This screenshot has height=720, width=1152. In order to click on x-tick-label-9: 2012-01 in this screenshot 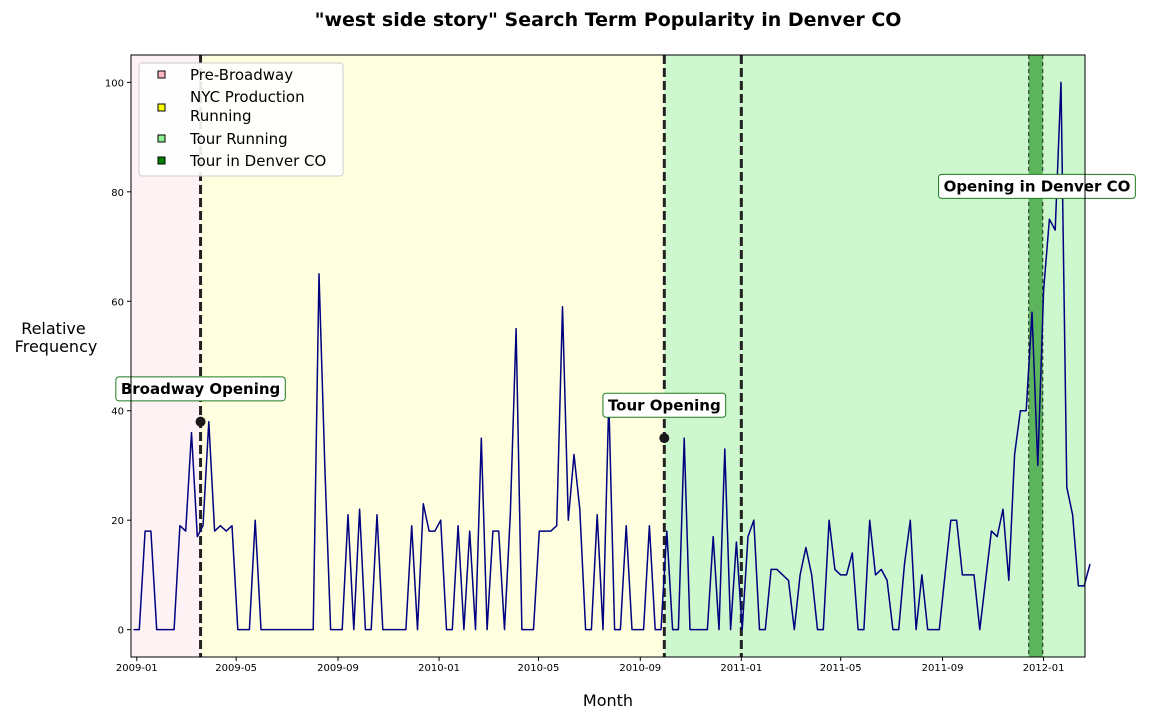, I will do `click(1044, 668)`.